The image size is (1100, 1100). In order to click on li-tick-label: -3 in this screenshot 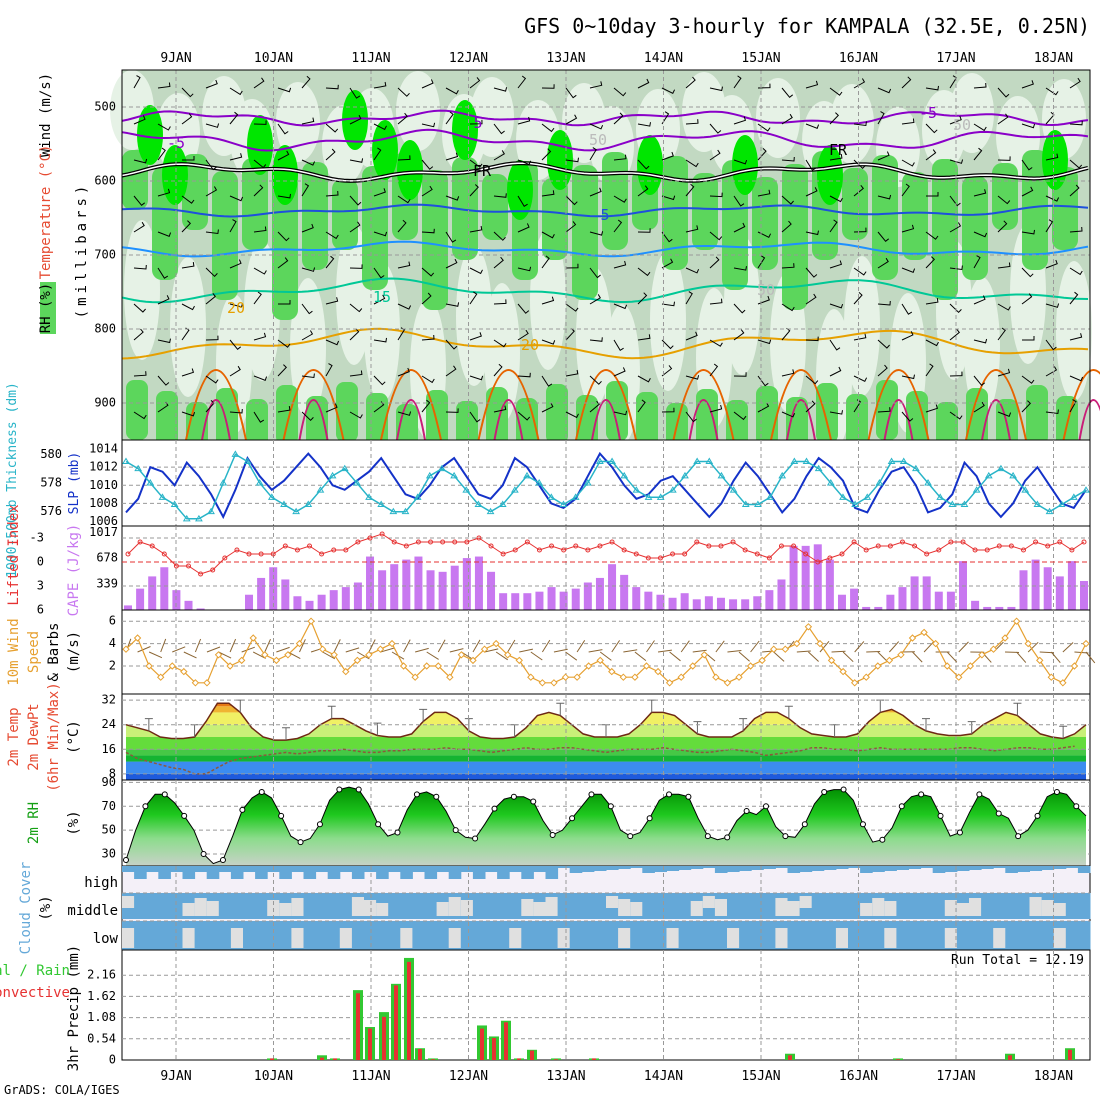, I will do `click(37, 538)`.